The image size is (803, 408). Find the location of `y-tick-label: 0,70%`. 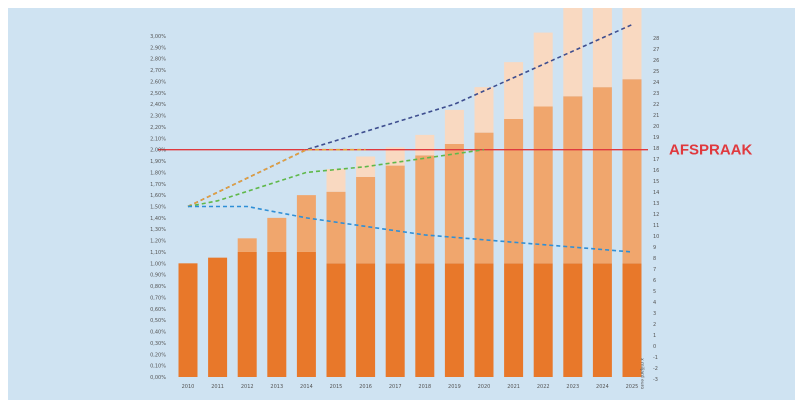

y-tick-label: 0,70% is located at coordinates (158, 298).